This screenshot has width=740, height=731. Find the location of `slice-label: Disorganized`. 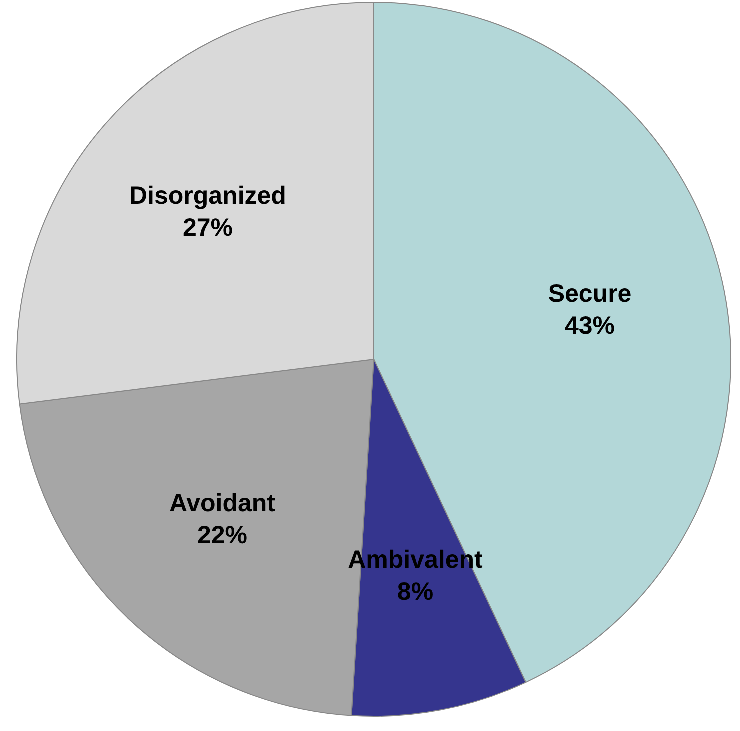

slice-label: Disorganized is located at coordinates (207, 196).